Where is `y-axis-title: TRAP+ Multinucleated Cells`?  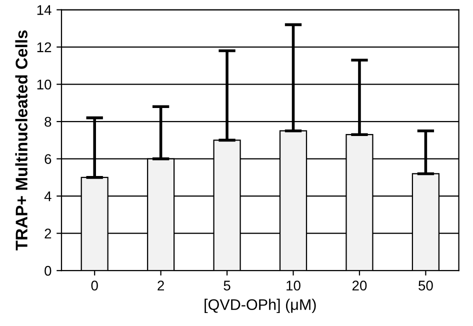 y-axis-title: TRAP+ Multinucleated Cells is located at coordinates (21, 140).